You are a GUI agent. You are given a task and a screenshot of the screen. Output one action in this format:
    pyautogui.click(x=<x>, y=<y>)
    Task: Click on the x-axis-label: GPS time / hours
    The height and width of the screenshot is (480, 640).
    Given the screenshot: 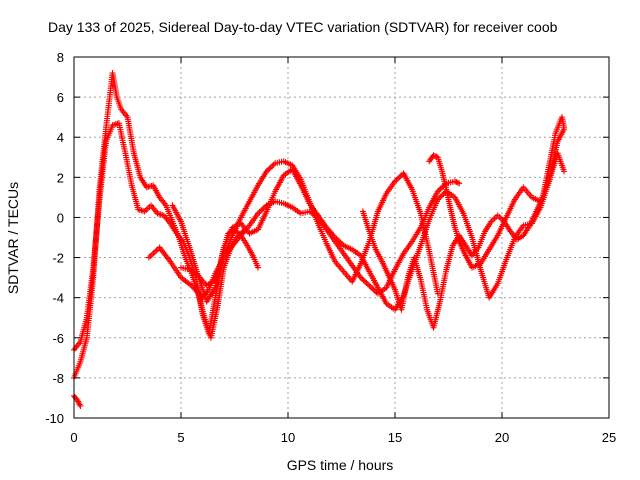 What is the action you would take?
    pyautogui.click(x=340, y=465)
    